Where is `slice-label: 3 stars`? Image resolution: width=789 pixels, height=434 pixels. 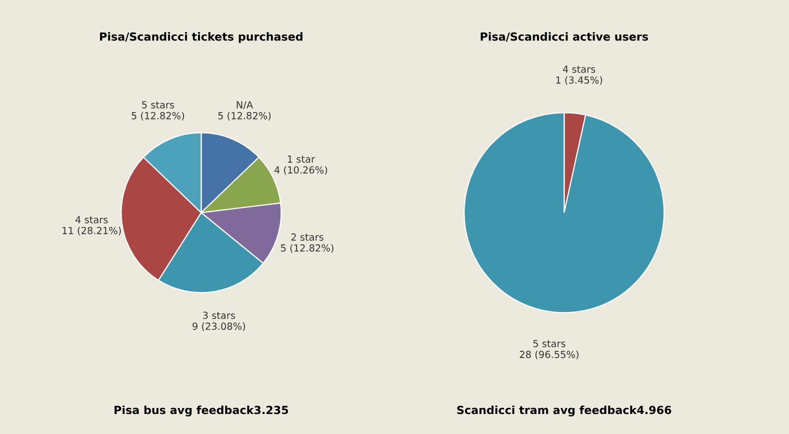
slice-label: 3 stars is located at coordinates (219, 316).